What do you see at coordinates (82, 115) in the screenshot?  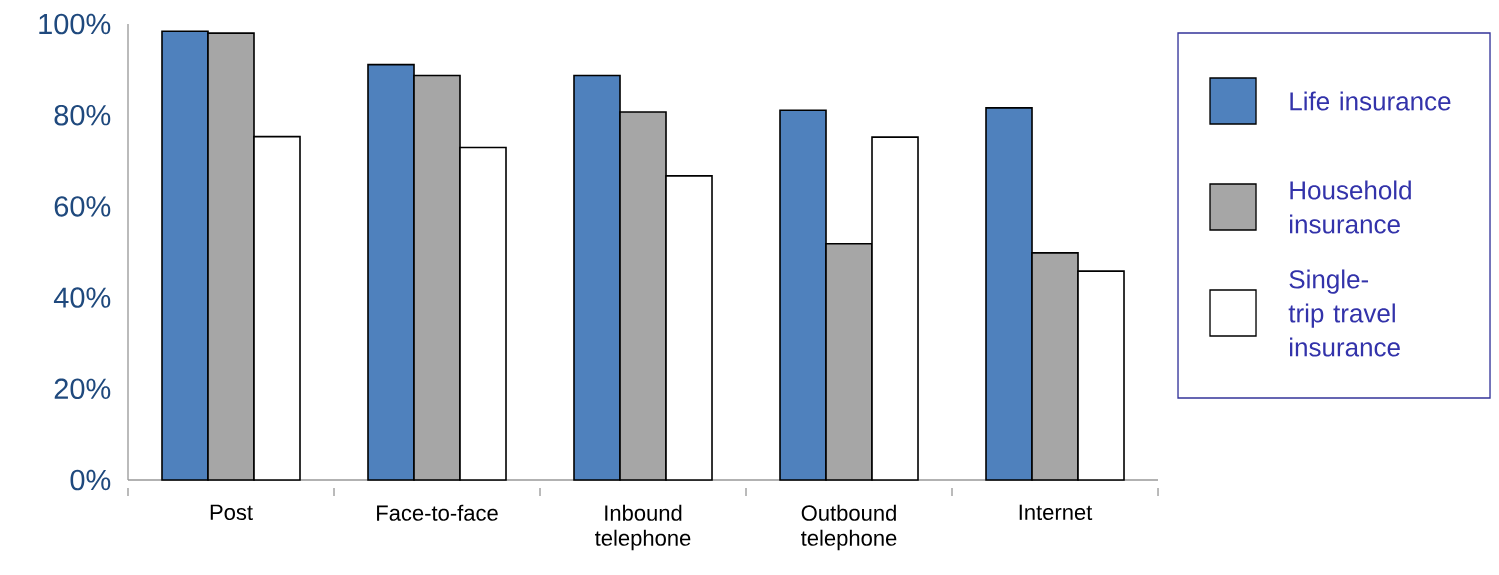 I see `y-tick-label: 80%` at bounding box center [82, 115].